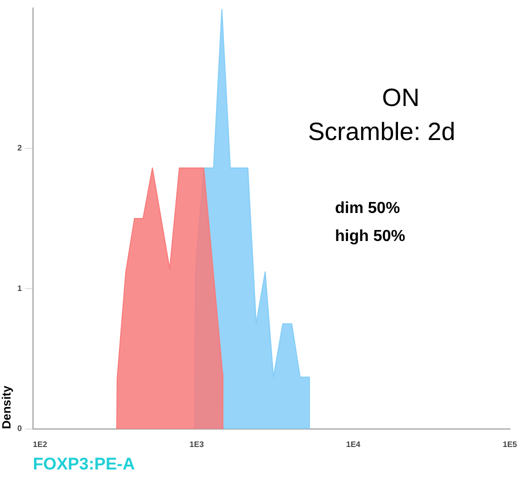 The height and width of the screenshot is (479, 520). I want to click on annotation: dim 50%, so click(367, 209).